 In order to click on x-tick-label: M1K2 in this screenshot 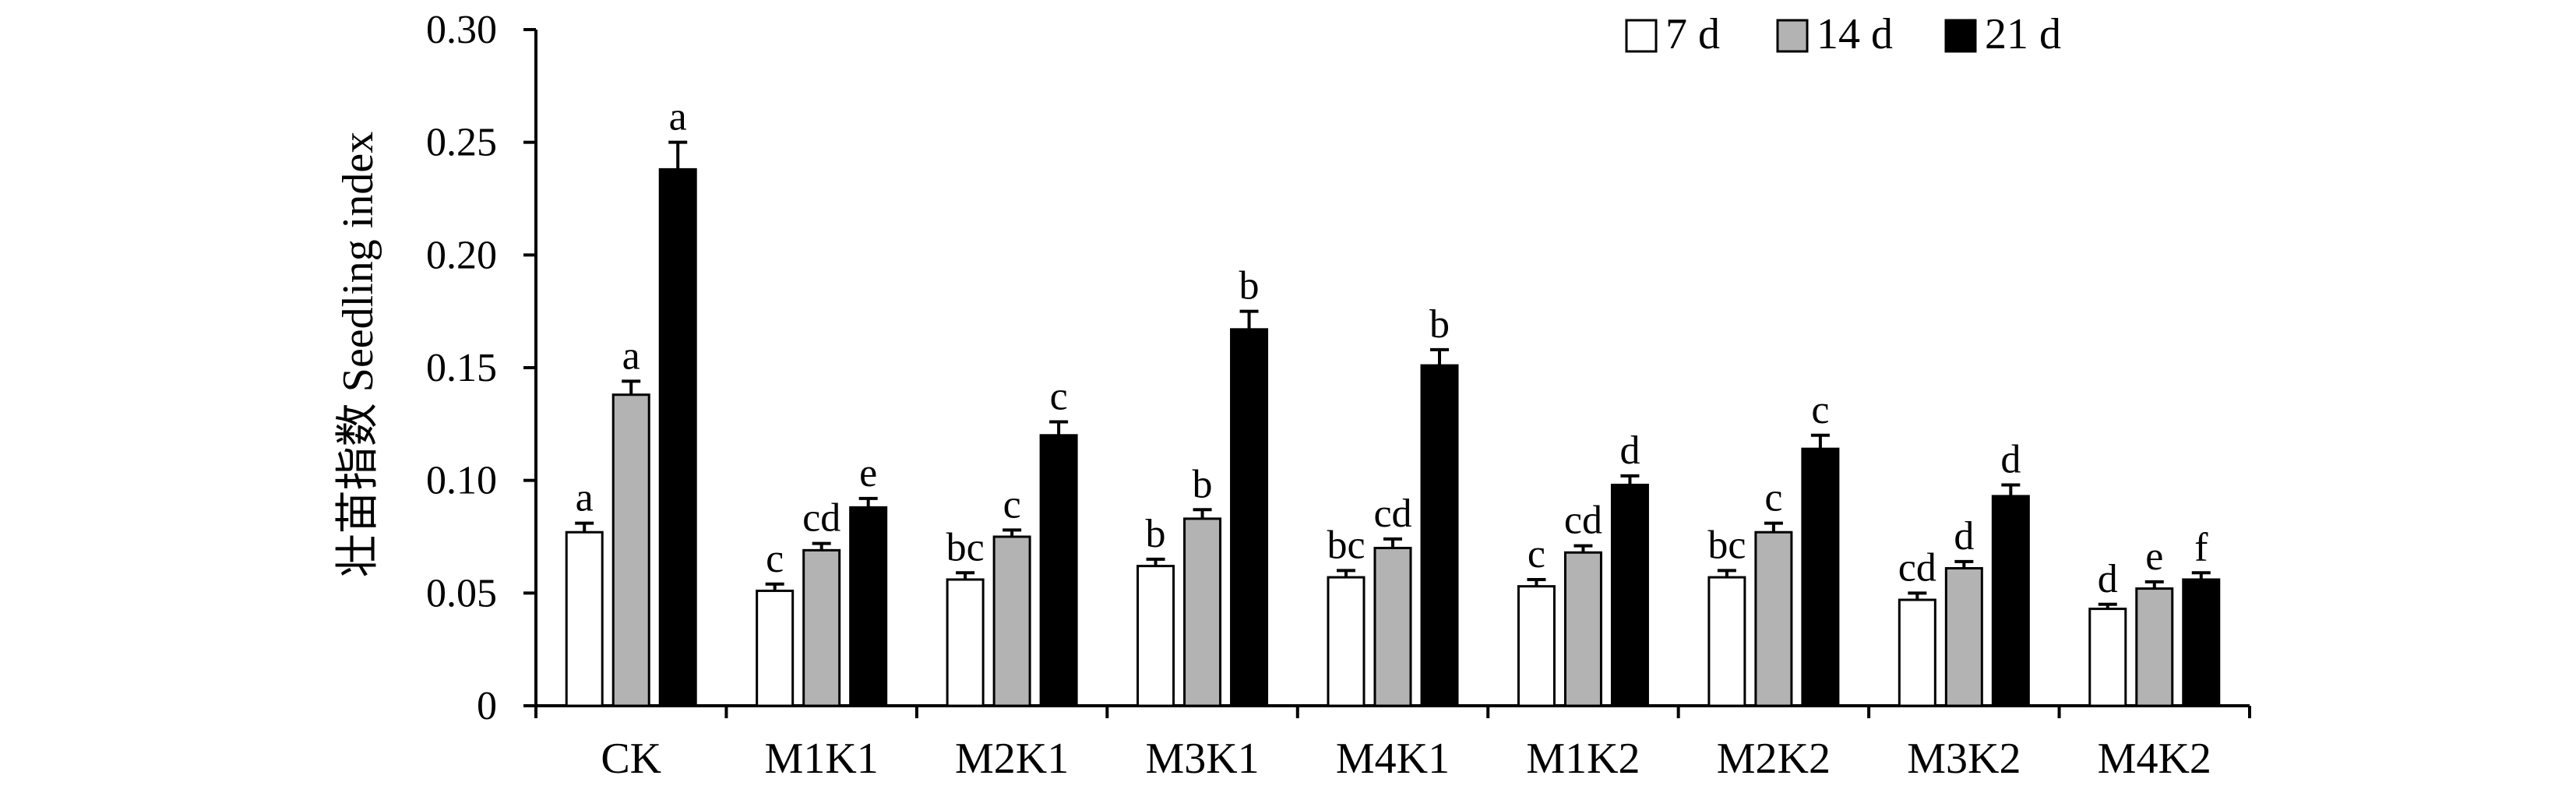, I will do `click(1583, 758)`.